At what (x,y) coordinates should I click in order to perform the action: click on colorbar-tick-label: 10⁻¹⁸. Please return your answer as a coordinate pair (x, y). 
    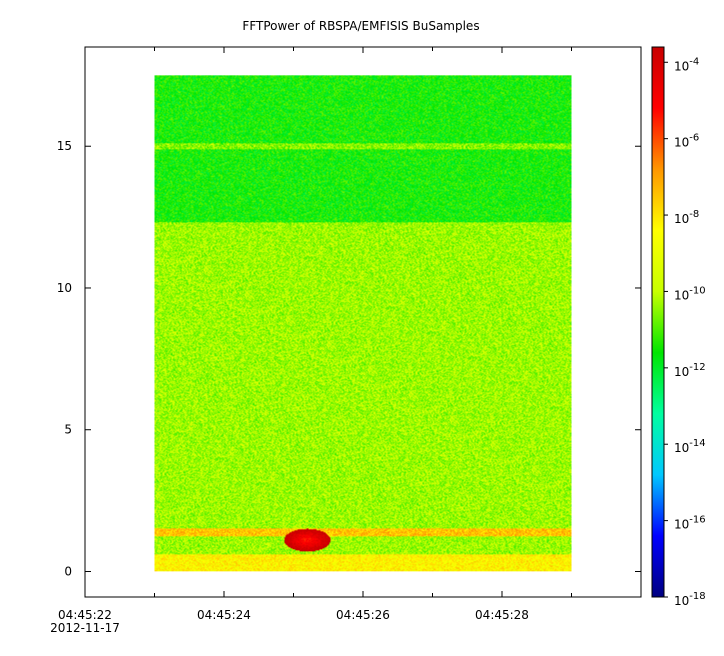
    Looking at the image, I should click on (690, 599).